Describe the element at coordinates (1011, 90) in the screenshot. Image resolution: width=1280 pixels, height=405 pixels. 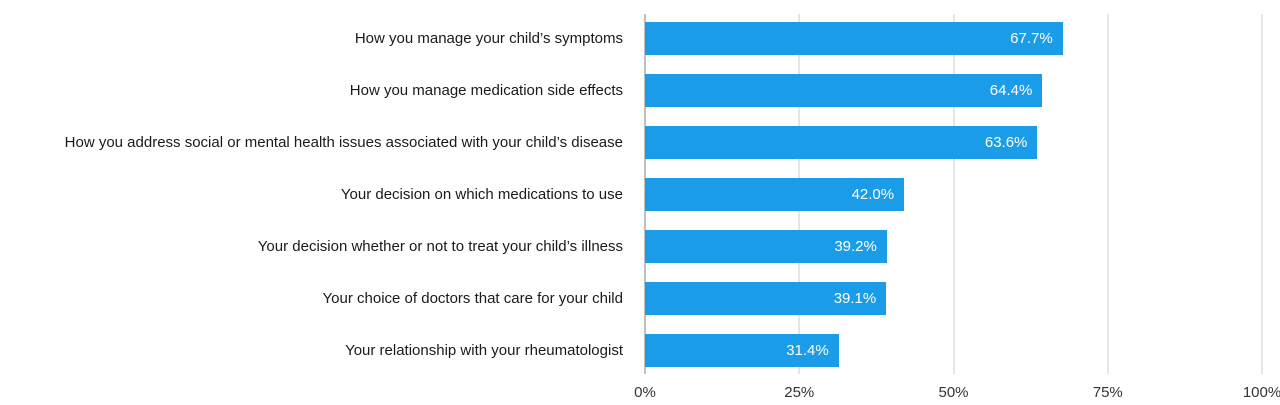
I see `bar-value-label: 64.4%` at that location.